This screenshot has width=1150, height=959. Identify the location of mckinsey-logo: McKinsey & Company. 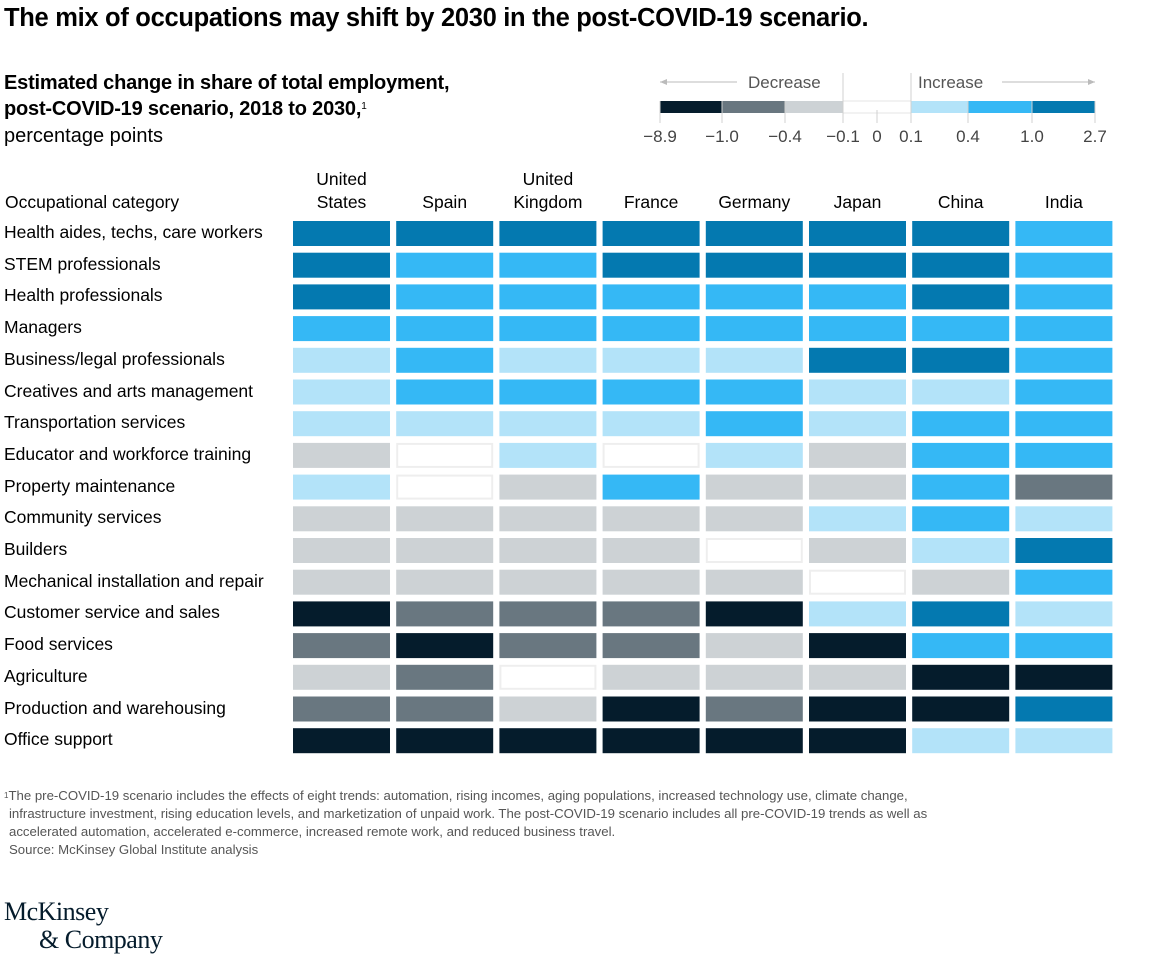
(83, 925).